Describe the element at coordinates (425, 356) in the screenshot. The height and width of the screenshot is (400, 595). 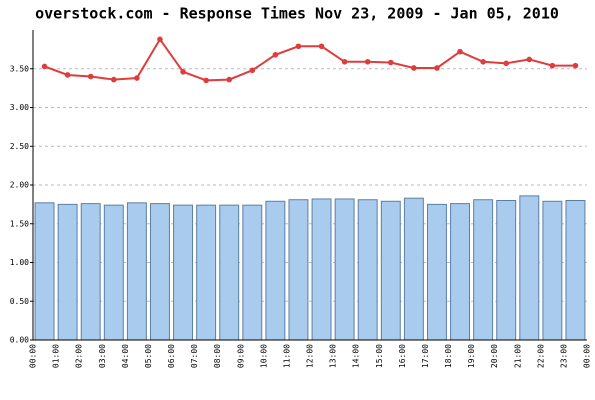
I see `x-tick-label: 17:00` at that location.